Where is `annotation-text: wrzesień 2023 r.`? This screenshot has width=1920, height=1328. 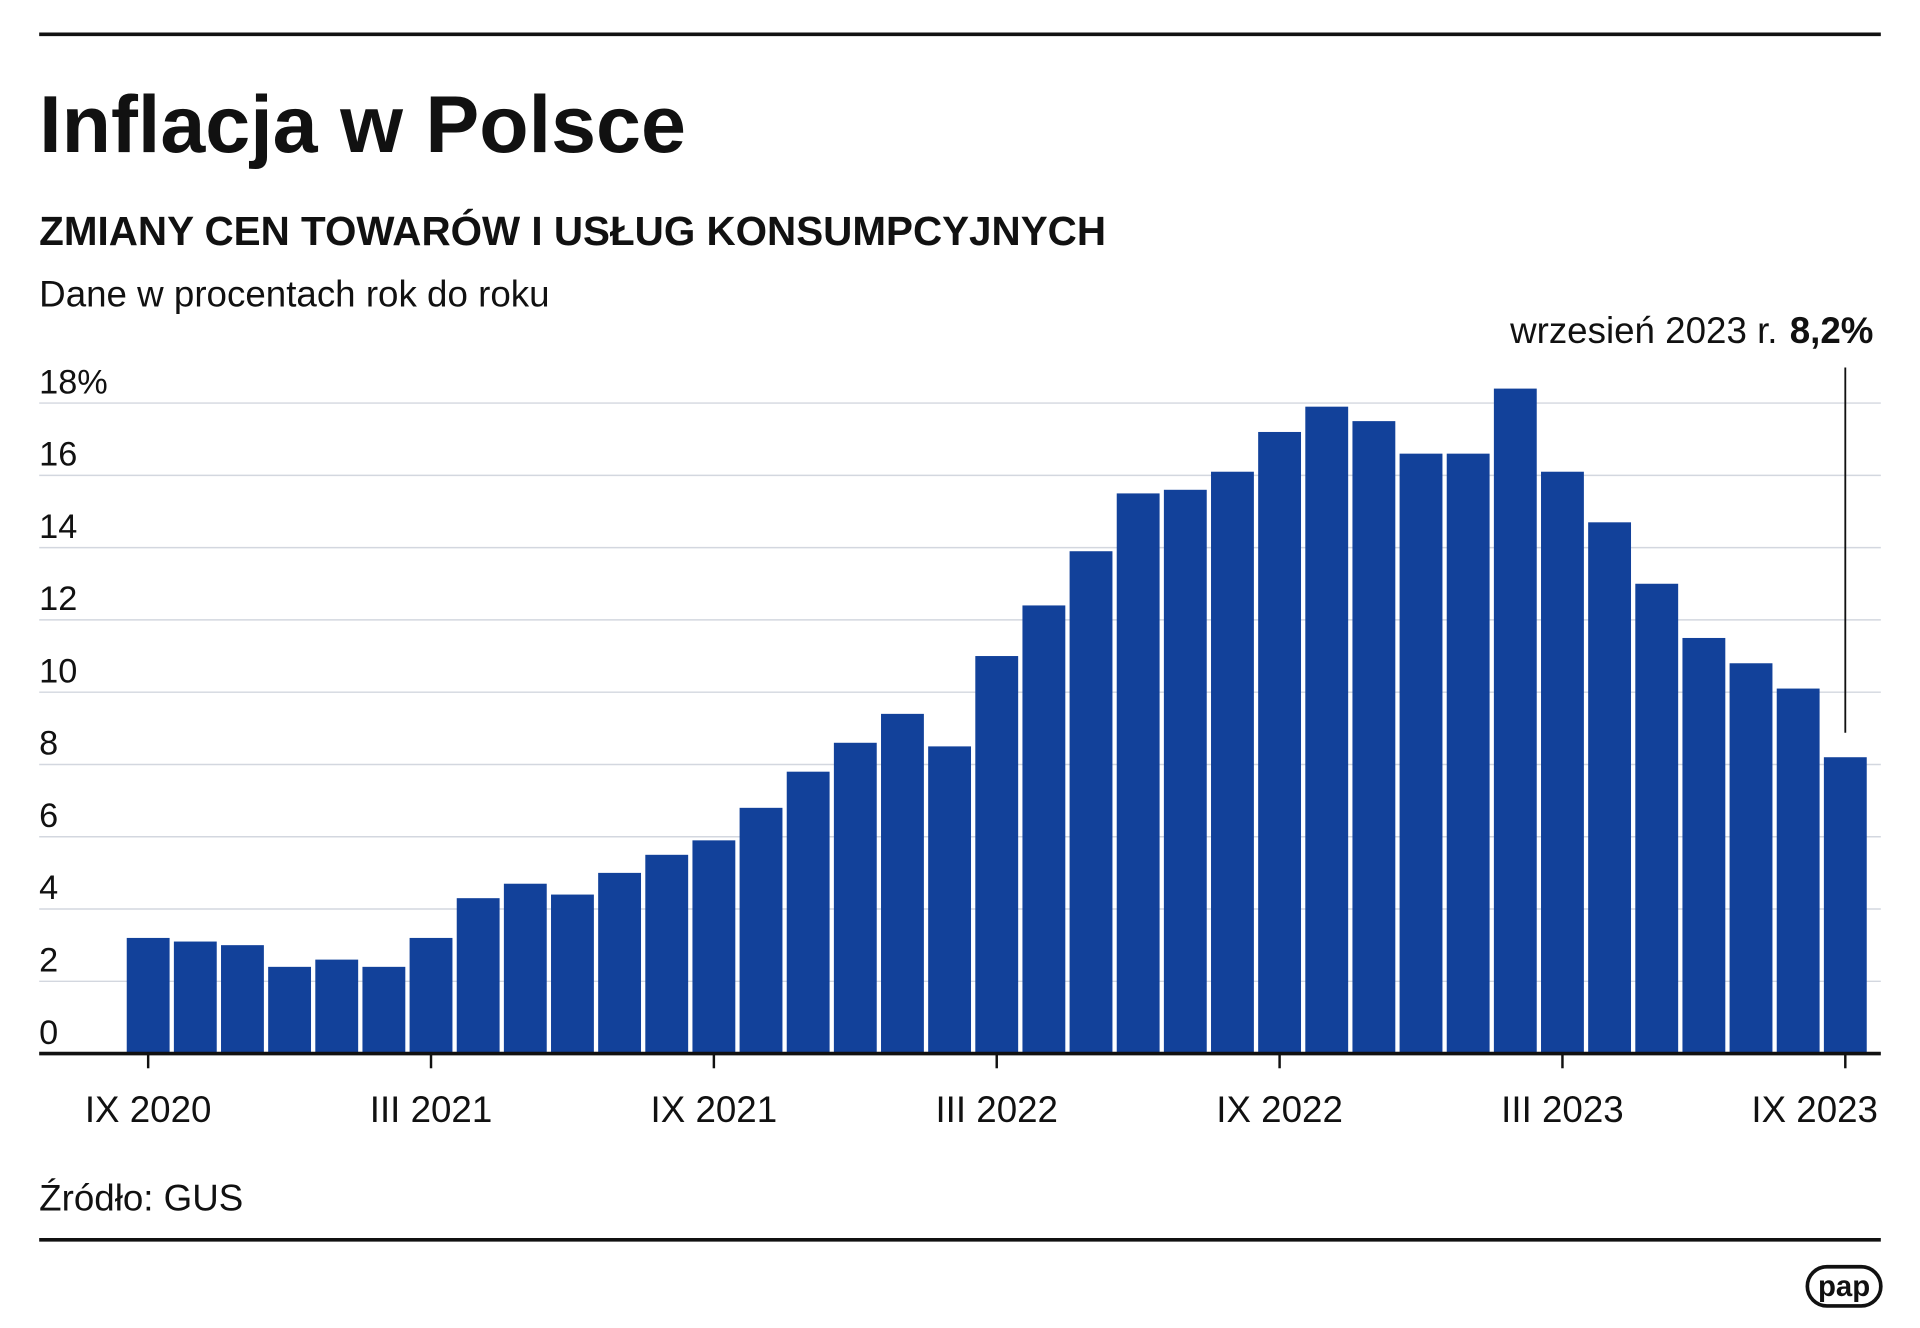 annotation-text: wrzesień 2023 r. is located at coordinates (1643, 330).